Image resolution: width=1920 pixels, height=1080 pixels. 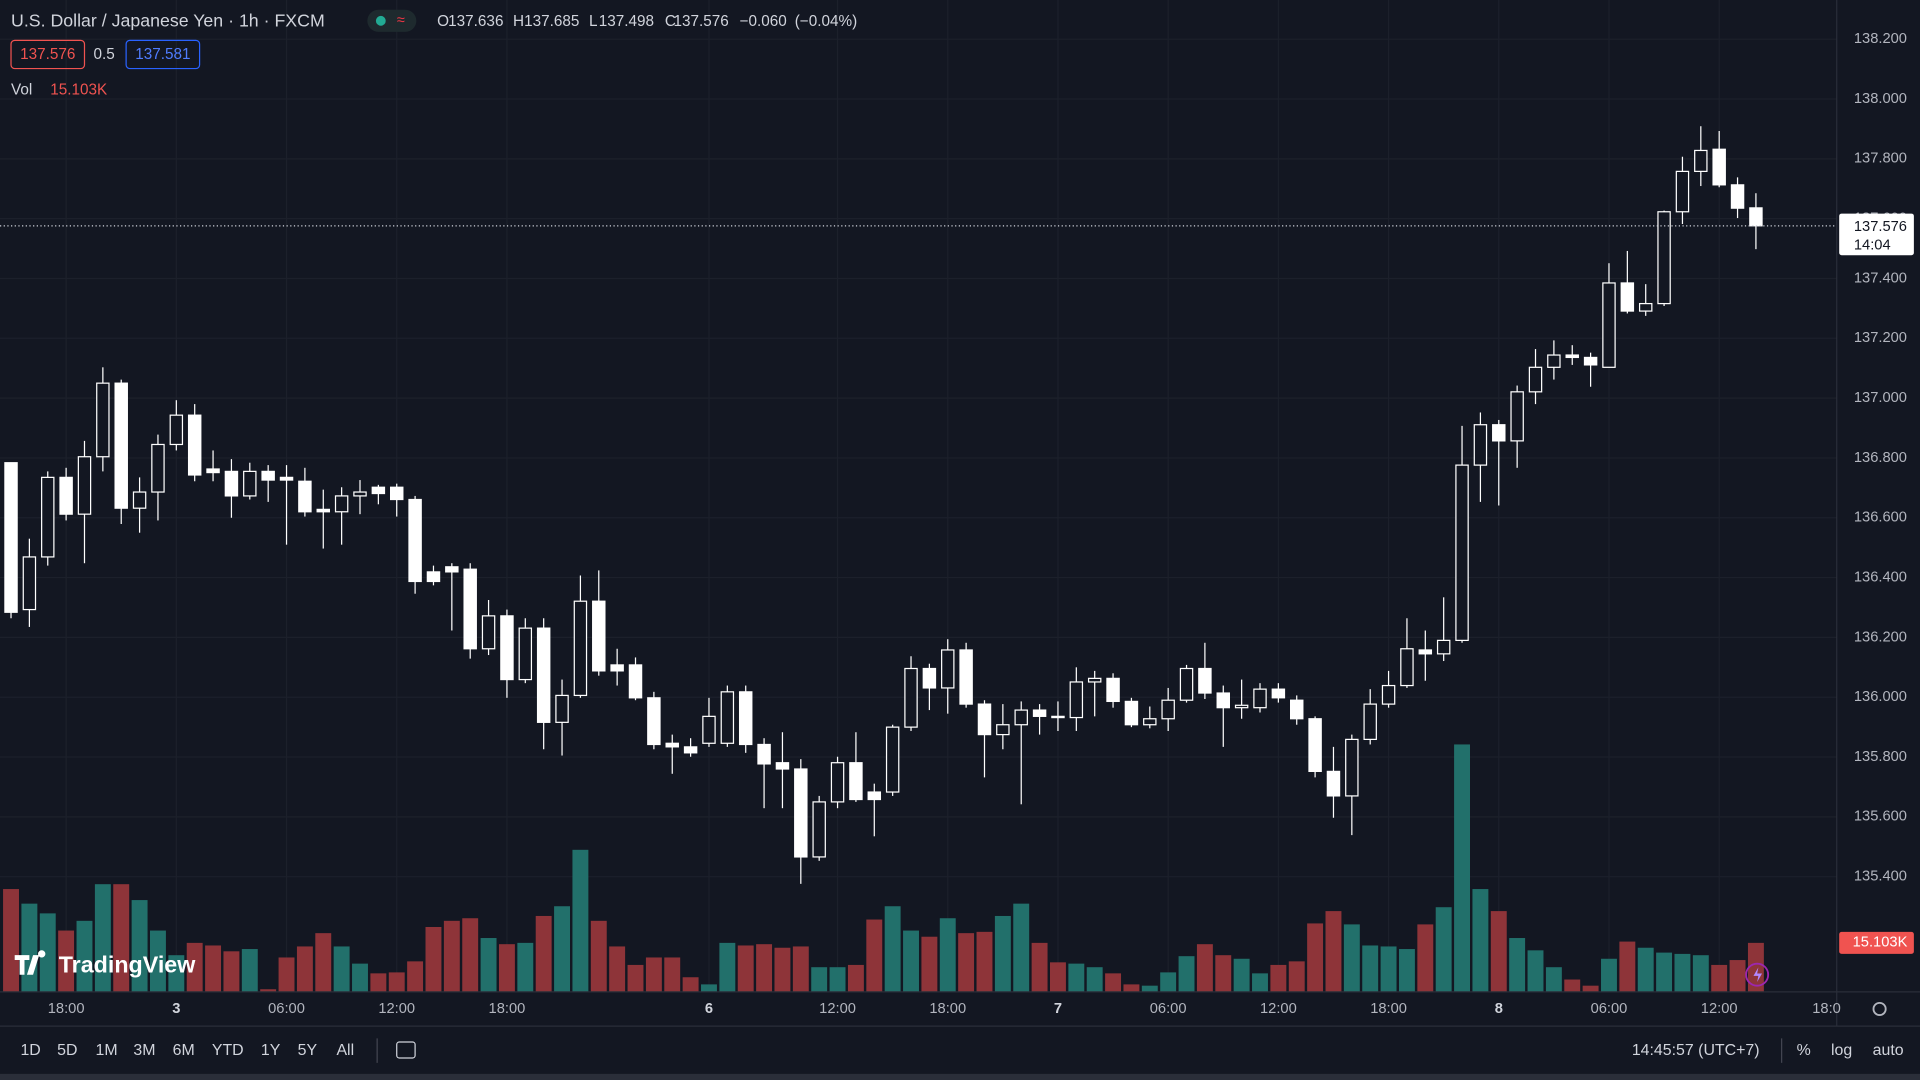 I want to click on bottom-edge, so click(x=960, y=1076).